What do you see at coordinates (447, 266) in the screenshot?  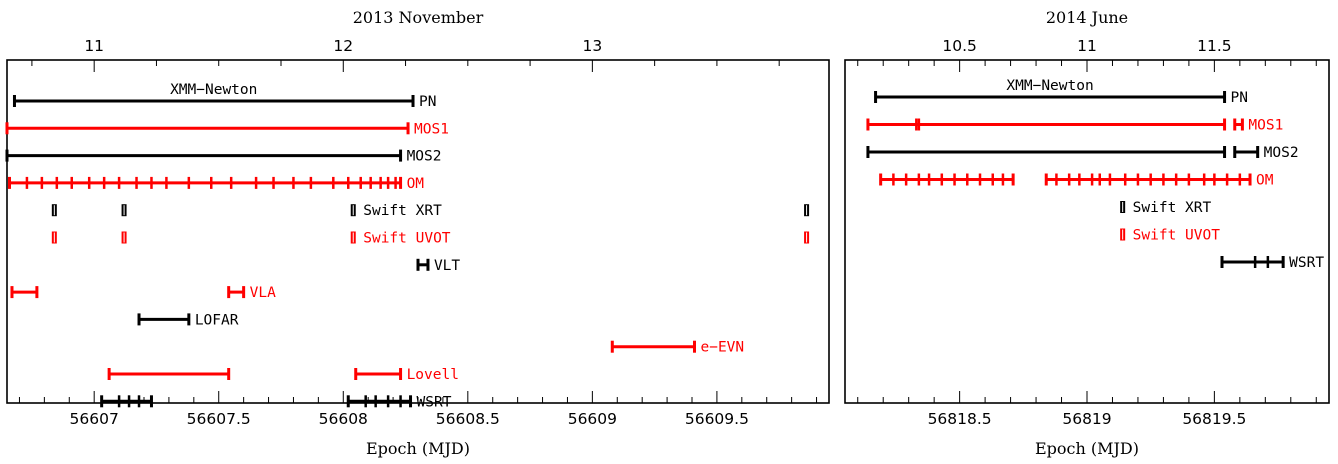 I see `row-label: VLT` at bounding box center [447, 266].